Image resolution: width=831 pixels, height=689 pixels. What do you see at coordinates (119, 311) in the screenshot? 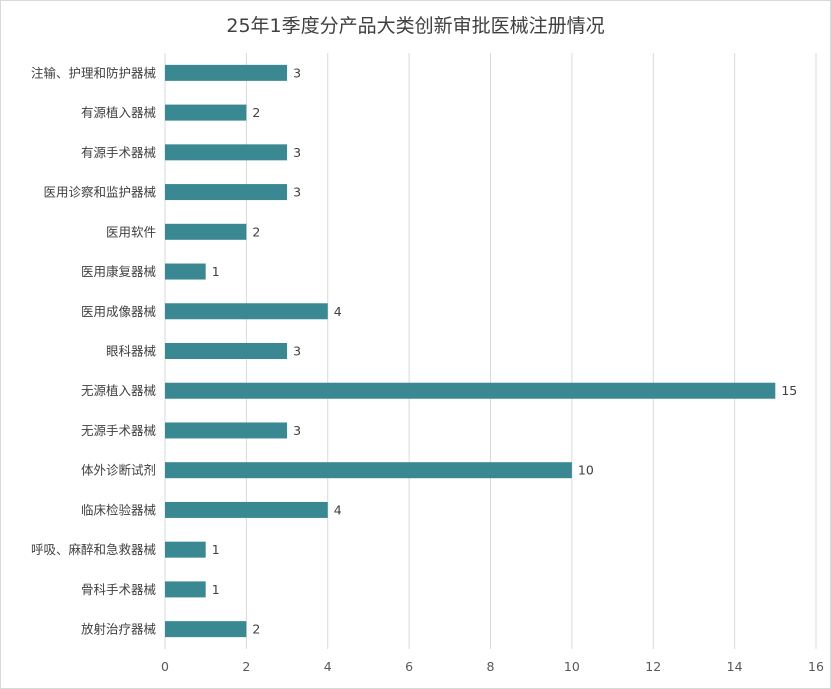
I see `category-label: 医用成像器械` at bounding box center [119, 311].